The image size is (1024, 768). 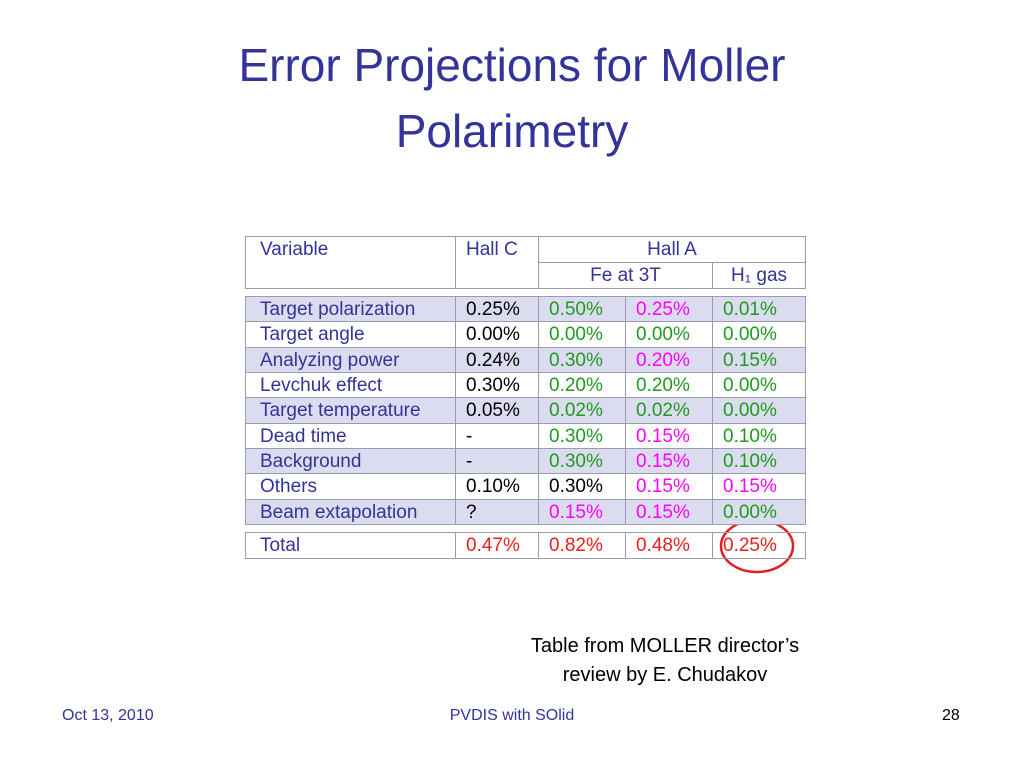 I want to click on value-cell: 0.50%, so click(x=582, y=309).